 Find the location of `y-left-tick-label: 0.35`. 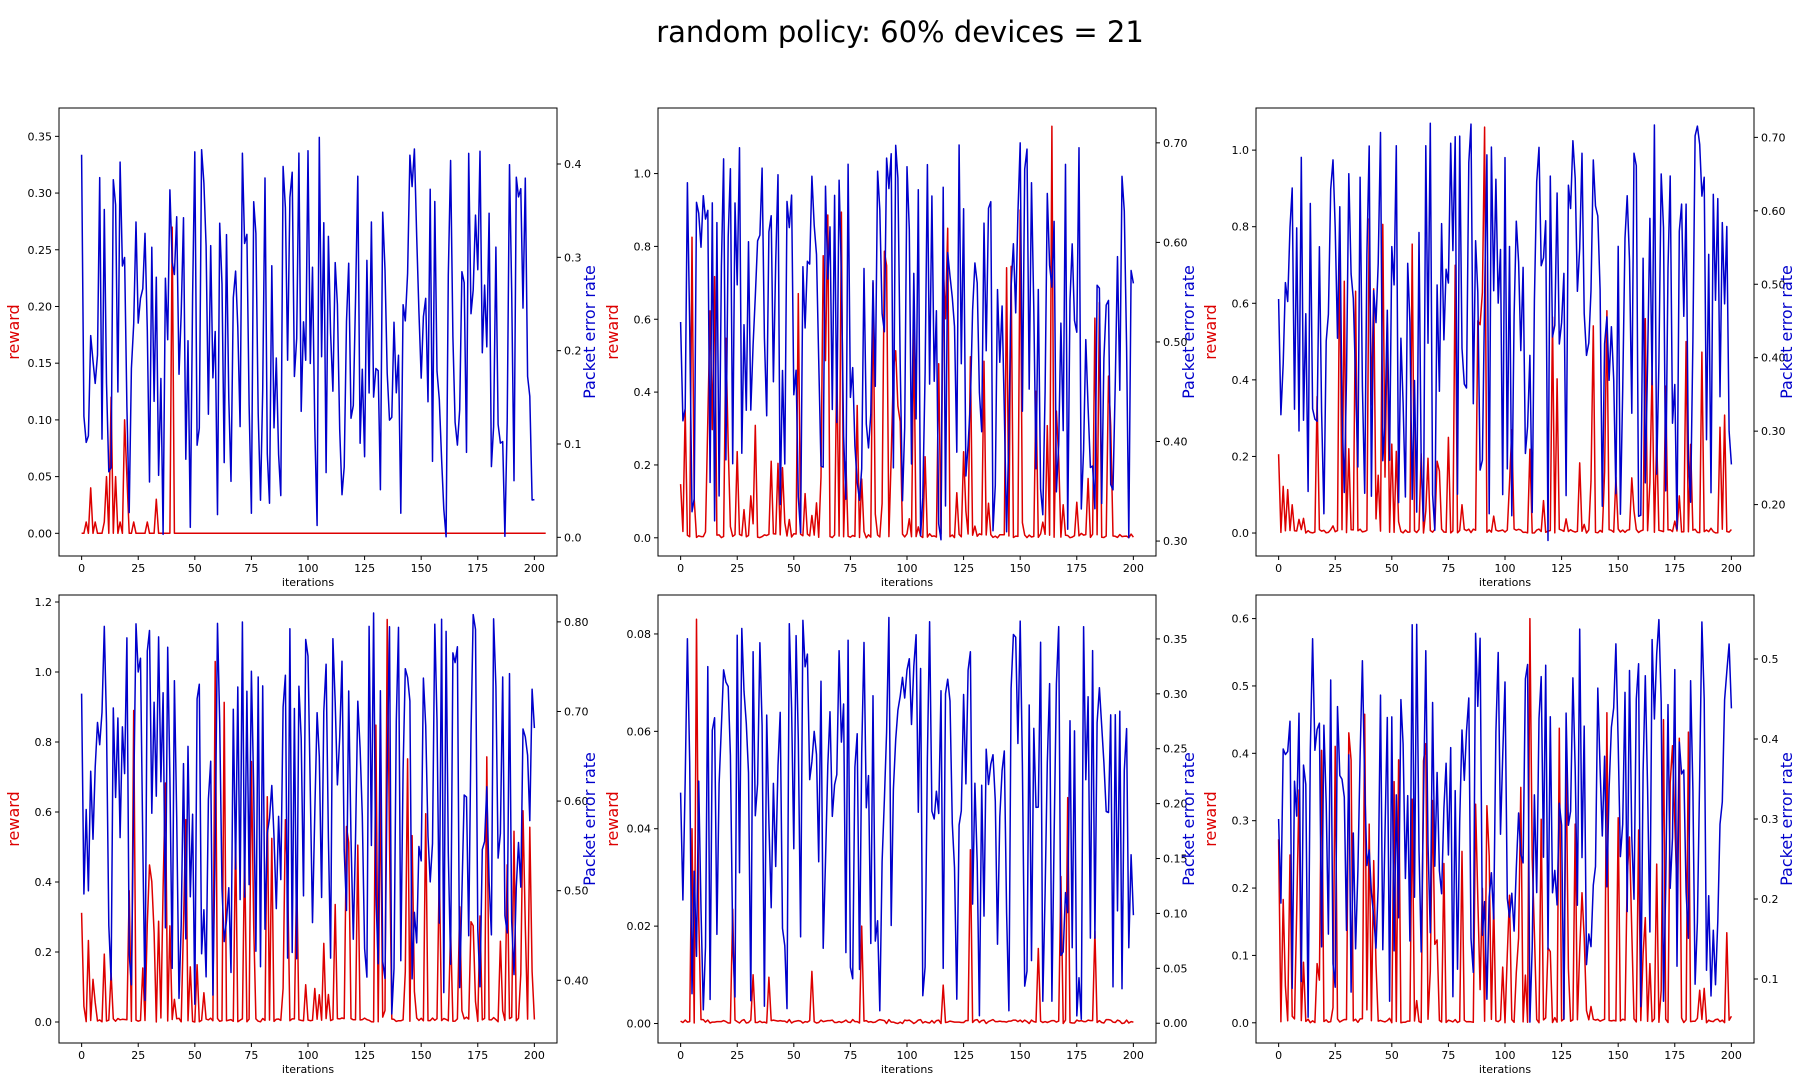

y-left-tick-label: 0.35 is located at coordinates (40, 136).